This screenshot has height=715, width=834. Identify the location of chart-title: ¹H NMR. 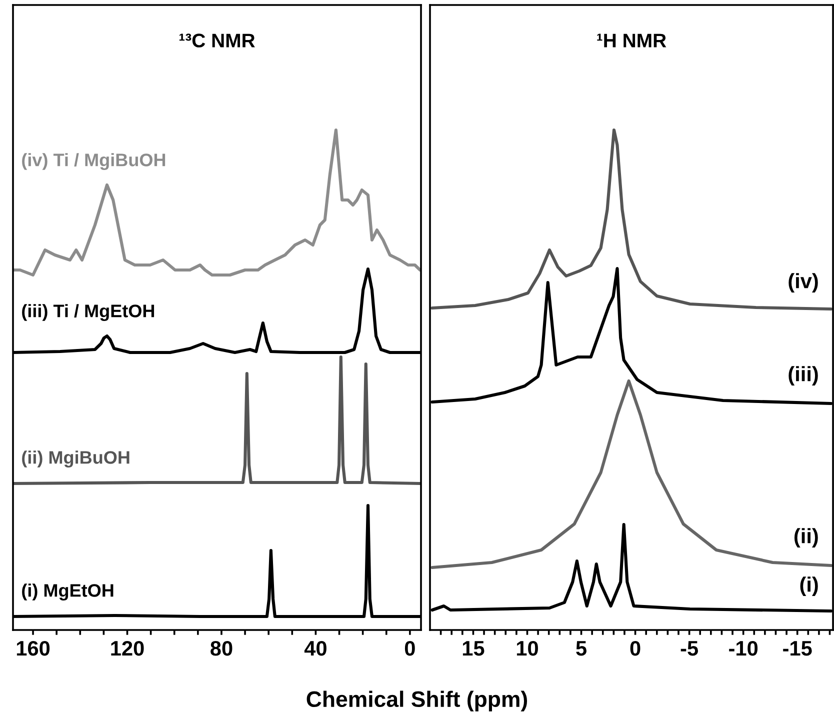
(631, 41).